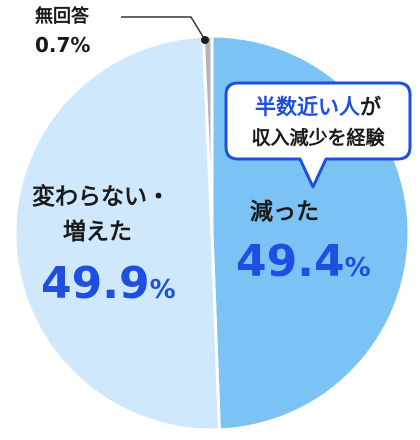  What do you see at coordinates (205, 40) in the screenshot?
I see `no-answer-leader-dot` at bounding box center [205, 40].